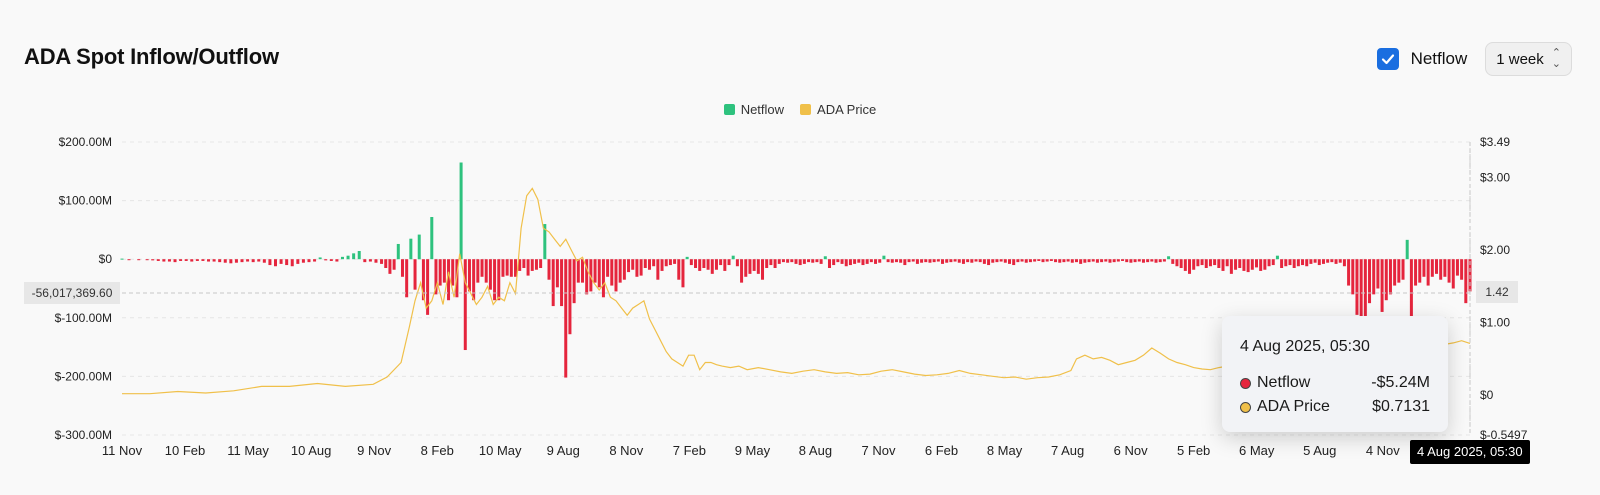 This screenshot has width=1600, height=495. What do you see at coordinates (753, 450) in the screenshot?
I see `x-tick-label: 9 May` at bounding box center [753, 450].